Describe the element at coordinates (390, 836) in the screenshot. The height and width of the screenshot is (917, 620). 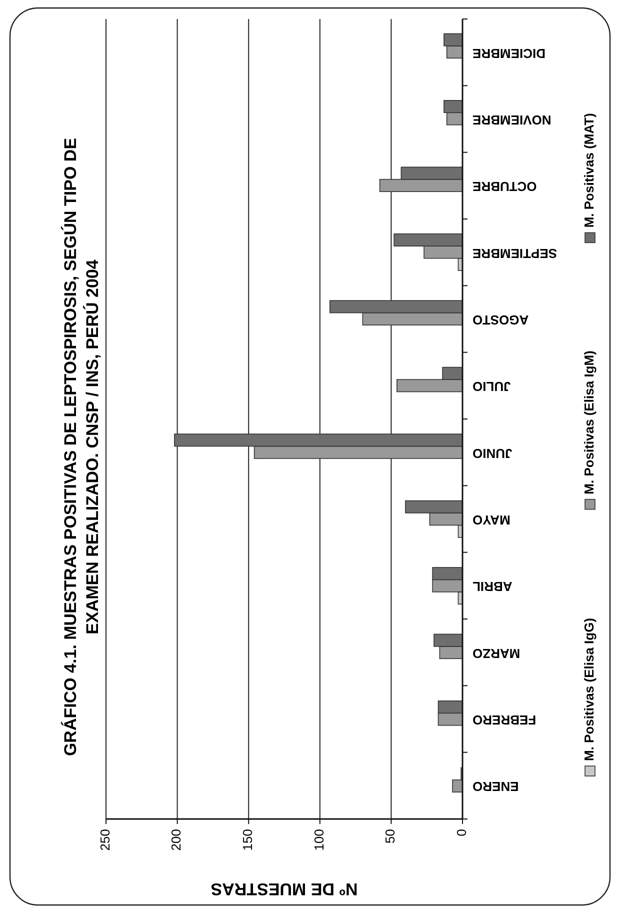
I see `x-tick-label: 50` at that location.